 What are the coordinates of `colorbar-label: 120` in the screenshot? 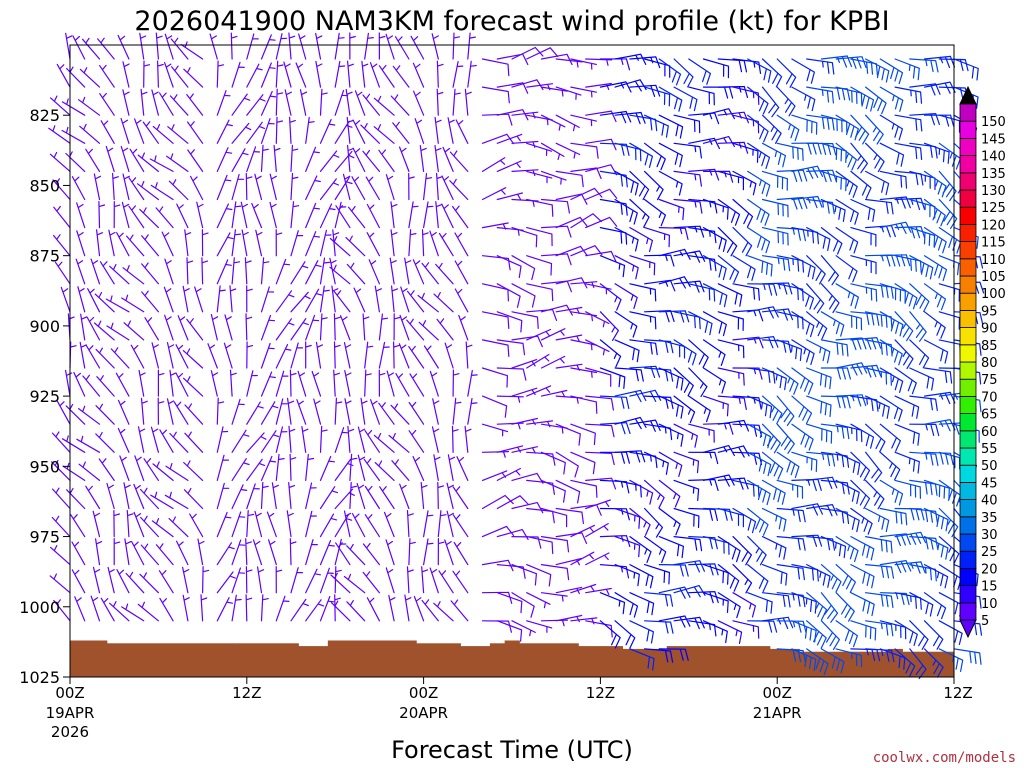 It's located at (993, 225).